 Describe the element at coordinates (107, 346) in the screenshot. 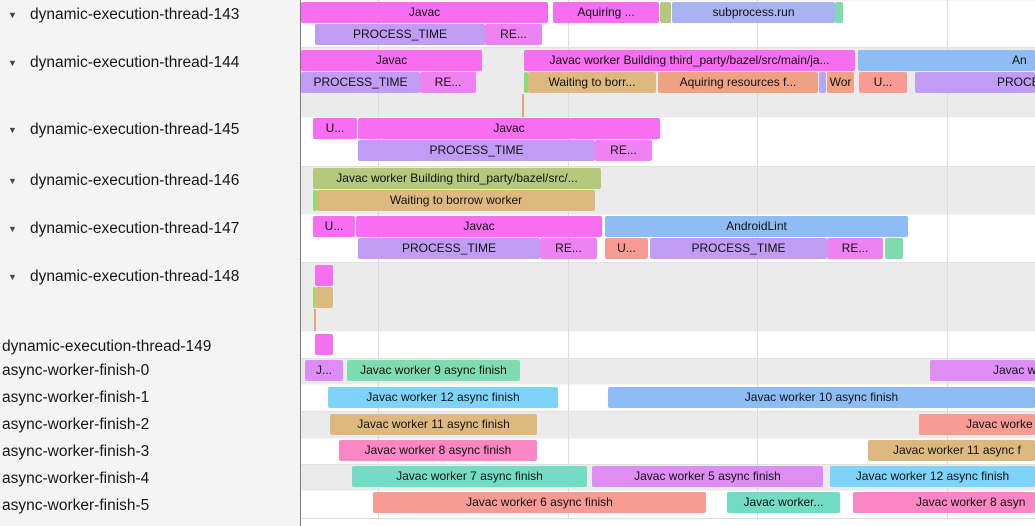

I see `track-name-label: dynamic-execution-thread-149` at that location.